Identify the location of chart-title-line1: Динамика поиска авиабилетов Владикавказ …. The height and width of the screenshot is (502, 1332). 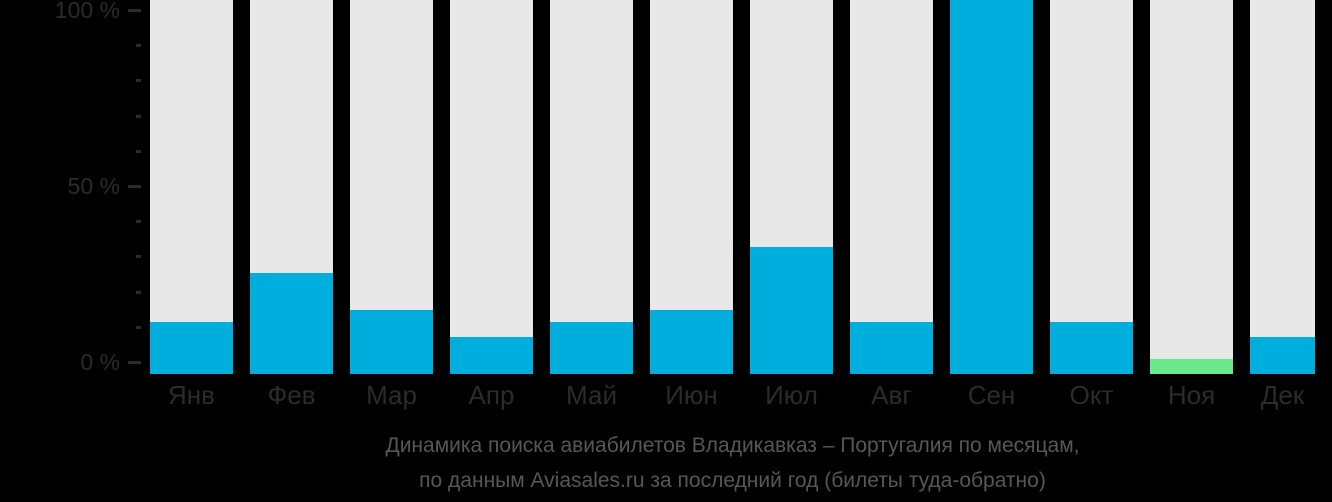
(732, 445).